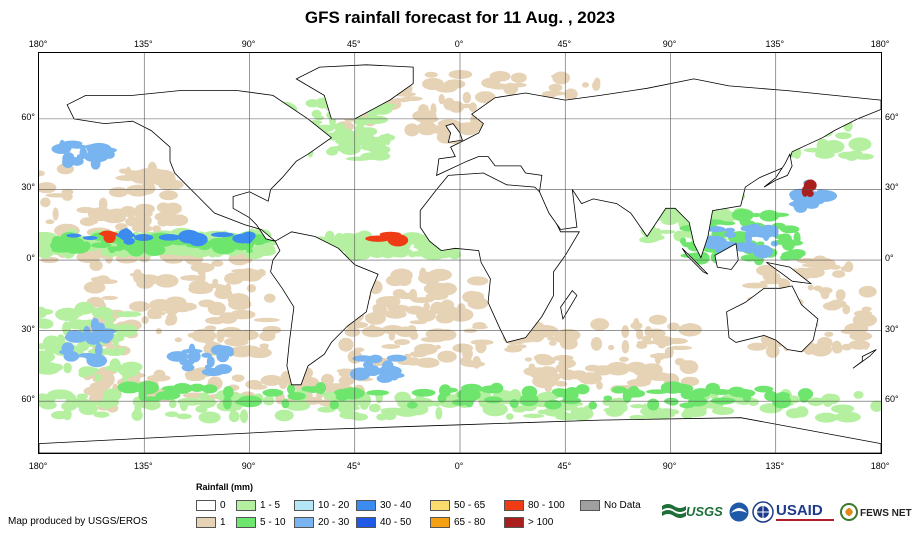 This screenshot has width=920, height=539. I want to click on legend-label: 0, so click(223, 505).